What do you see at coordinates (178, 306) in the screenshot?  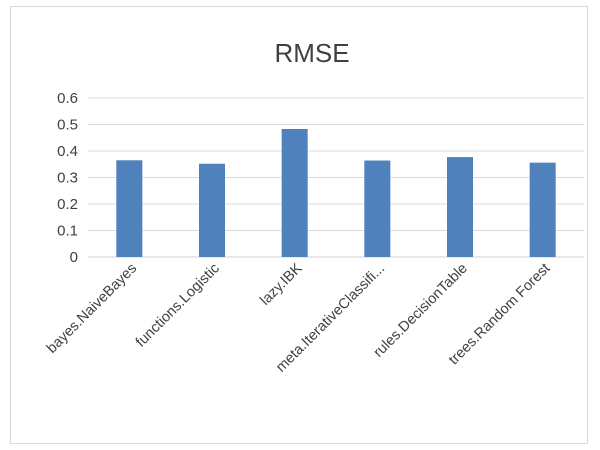 I see `x-category-label: functions.Logistic` at bounding box center [178, 306].